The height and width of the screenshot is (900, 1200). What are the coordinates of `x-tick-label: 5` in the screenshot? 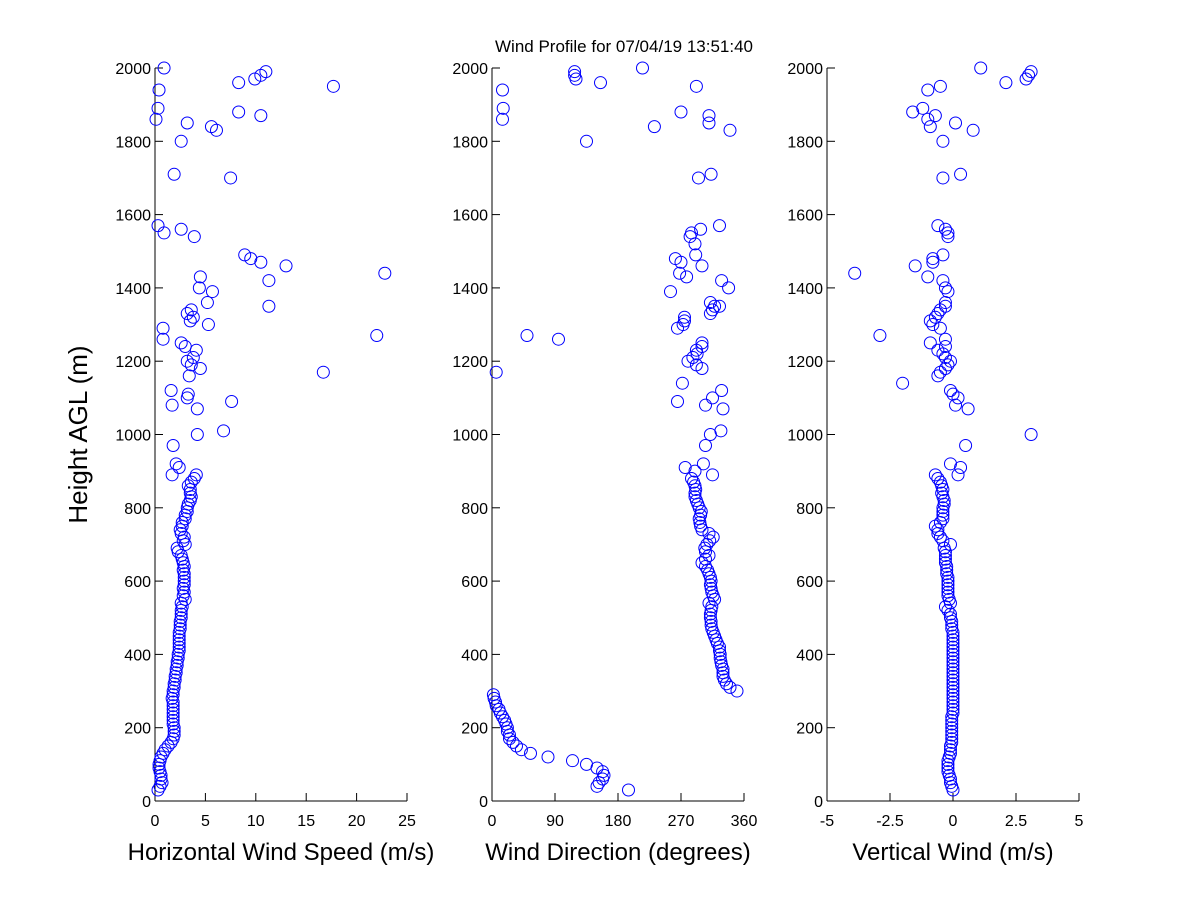 It's located at (1079, 821).